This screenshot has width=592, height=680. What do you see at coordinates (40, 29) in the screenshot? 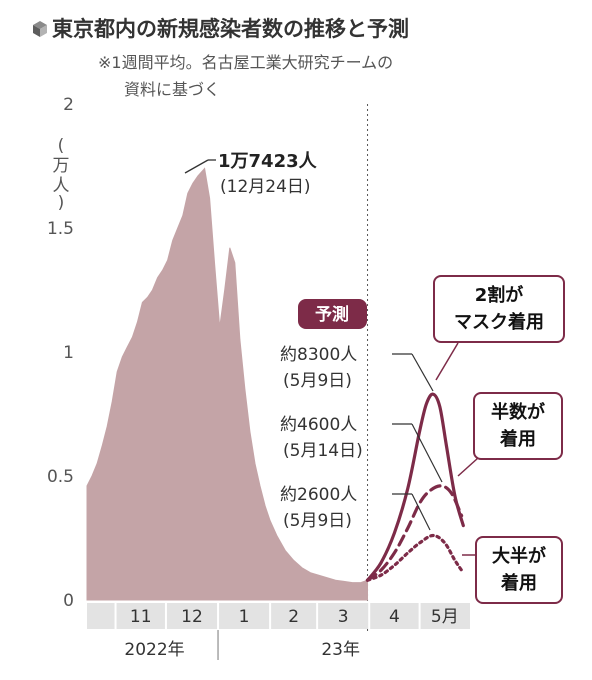
I see `title-icon` at bounding box center [40, 29].